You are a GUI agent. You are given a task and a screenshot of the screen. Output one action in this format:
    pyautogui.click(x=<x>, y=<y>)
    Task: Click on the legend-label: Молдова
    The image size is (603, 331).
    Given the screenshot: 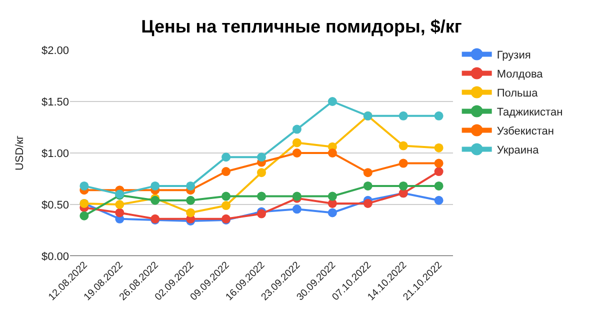 What is the action you would take?
    pyautogui.click(x=520, y=74)
    